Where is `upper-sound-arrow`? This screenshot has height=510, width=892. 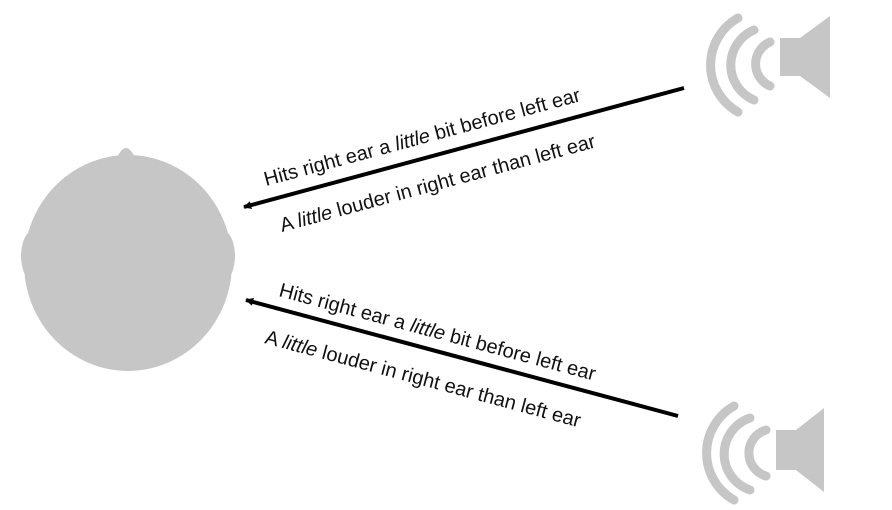
upper-sound-arrow is located at coordinates (464, 147).